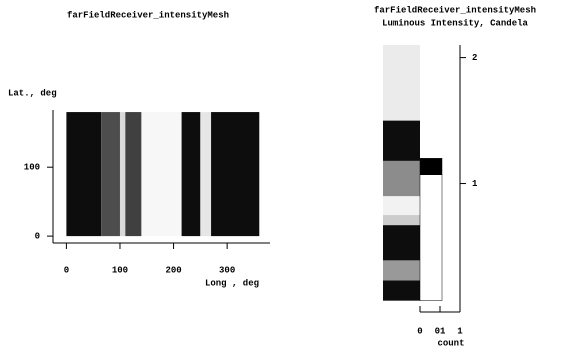 This screenshot has height=353, width=562. Describe the element at coordinates (120, 270) in the screenshot. I see `x-tick-label: 100` at that location.